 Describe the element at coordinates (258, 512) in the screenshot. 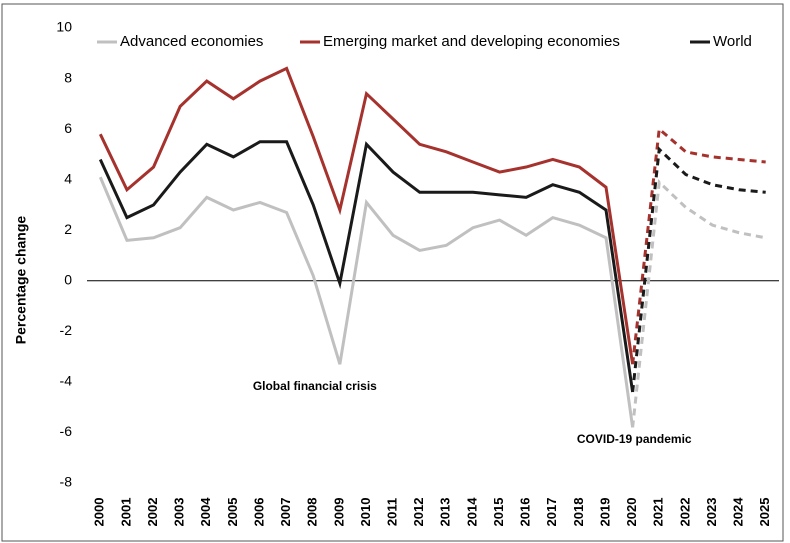

I see `x-tick-label: 2006` at that location.